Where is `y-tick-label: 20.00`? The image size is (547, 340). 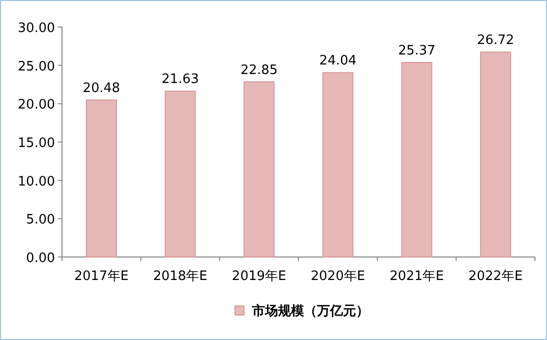 y-tick-label: 20.00 is located at coordinates (36, 105).